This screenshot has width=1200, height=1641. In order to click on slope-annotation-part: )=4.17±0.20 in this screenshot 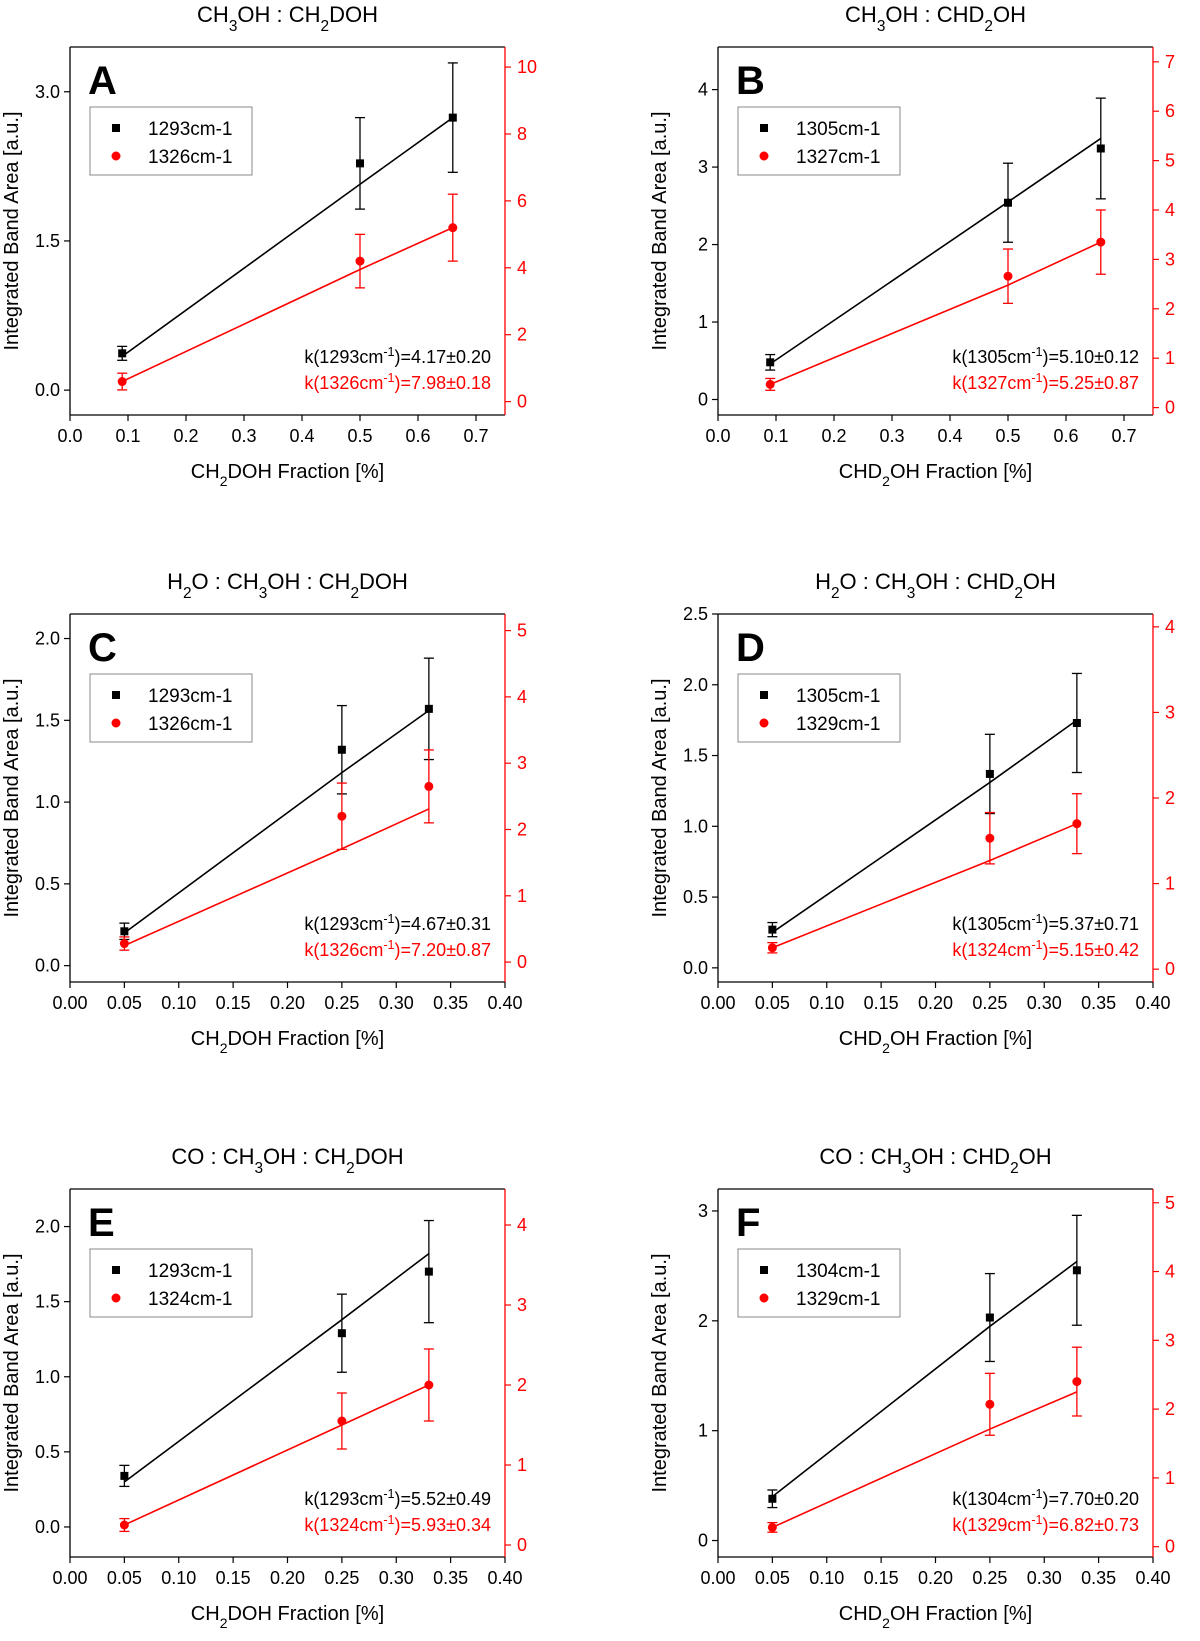, I will do `click(443, 357)`.